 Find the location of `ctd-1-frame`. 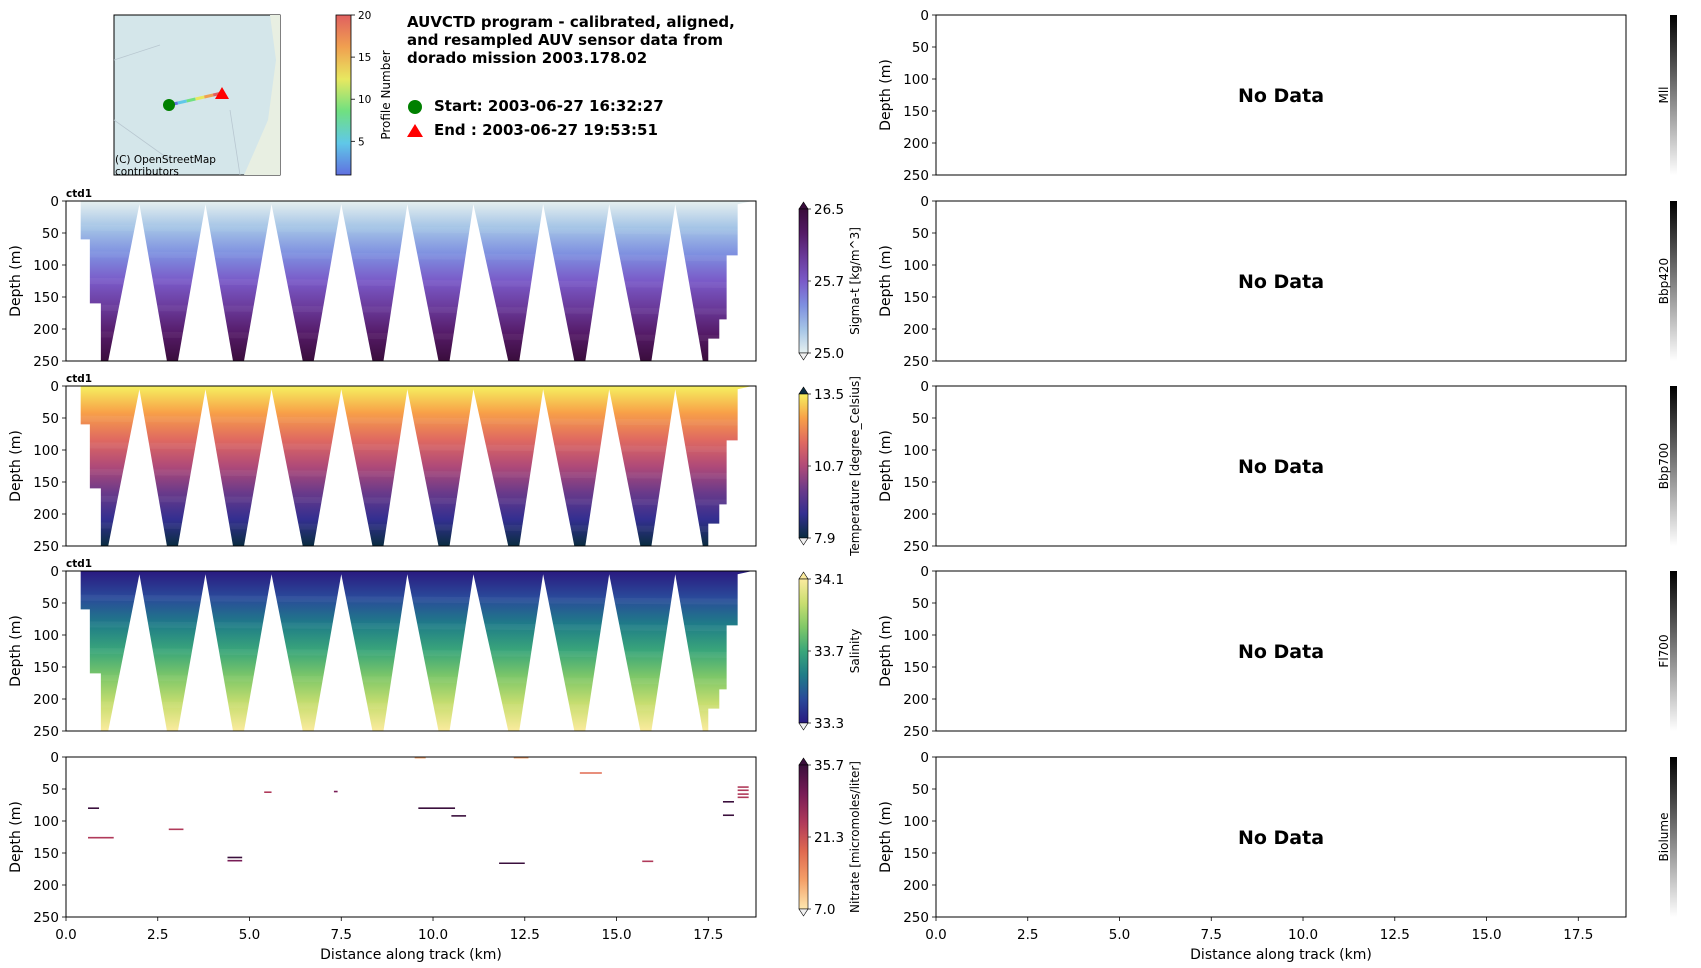

ctd-1-frame is located at coordinates (411, 466).